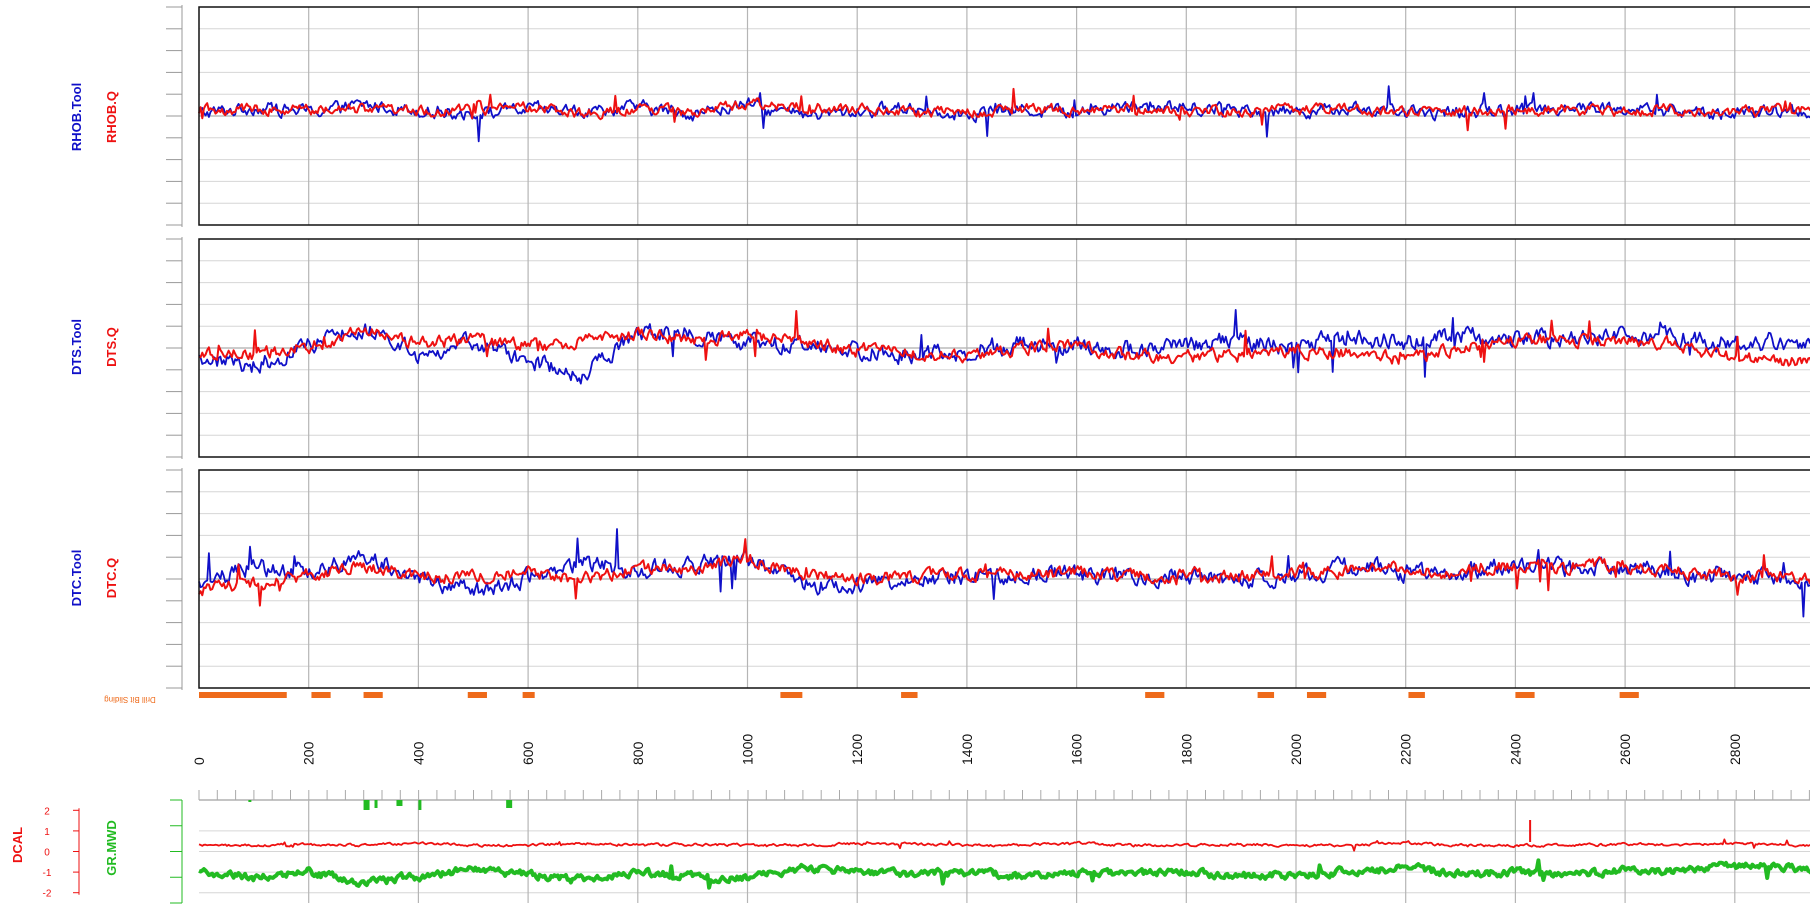  I want to click on depth-tick-label: 1400, so click(967, 749).